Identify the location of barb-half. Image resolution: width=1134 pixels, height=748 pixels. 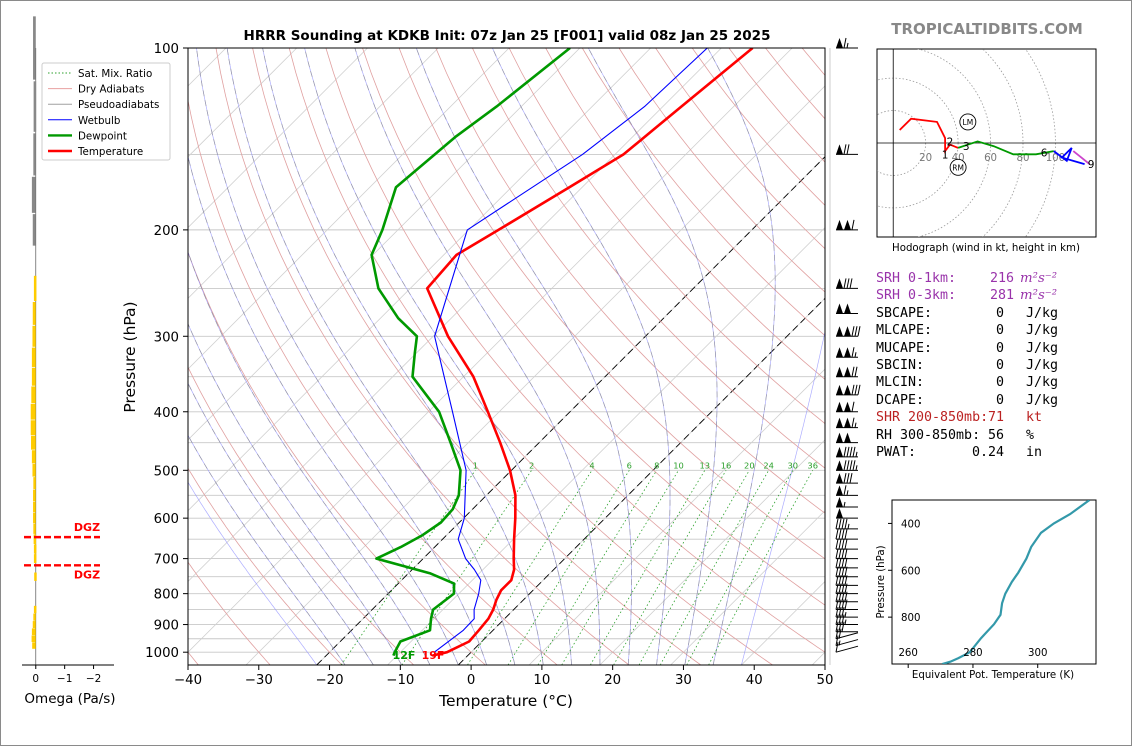
(847, 493).